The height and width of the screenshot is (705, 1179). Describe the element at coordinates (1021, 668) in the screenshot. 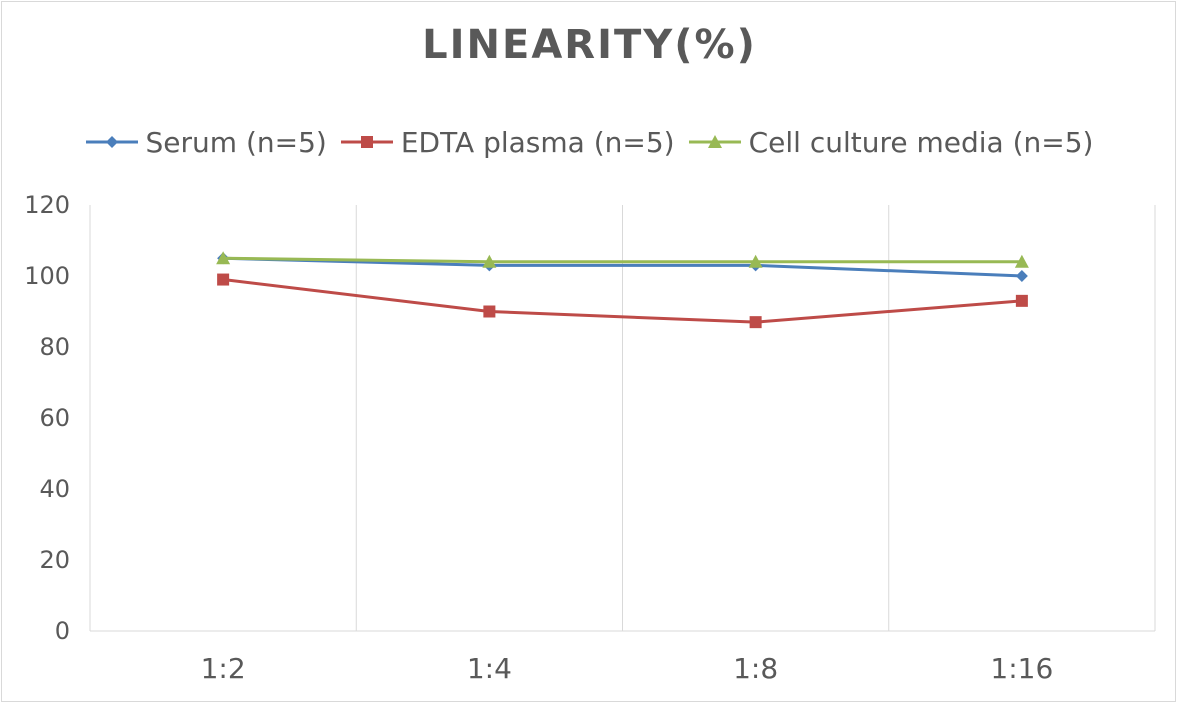

I see `x-tick-label: 1:16` at that location.